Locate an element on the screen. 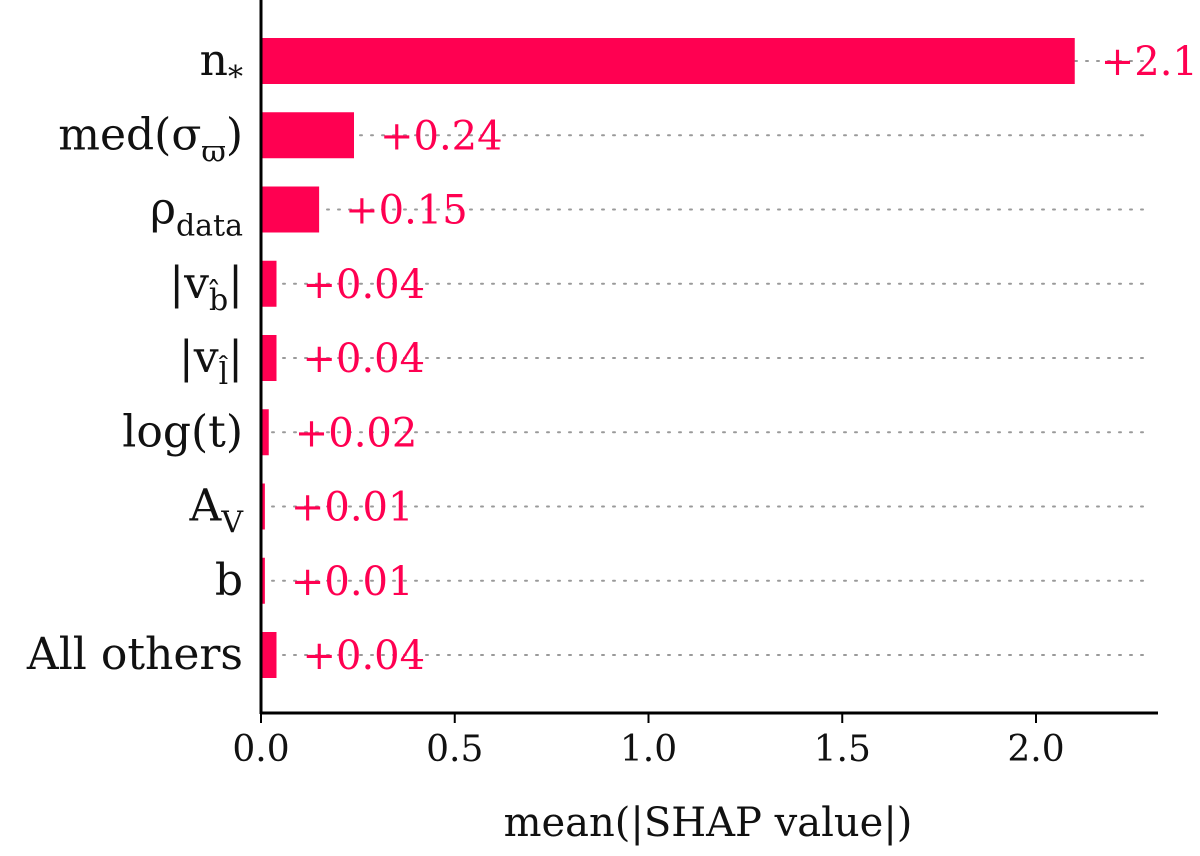 The image size is (1200, 856). y-tick-label: ρdata is located at coordinates (196, 214).